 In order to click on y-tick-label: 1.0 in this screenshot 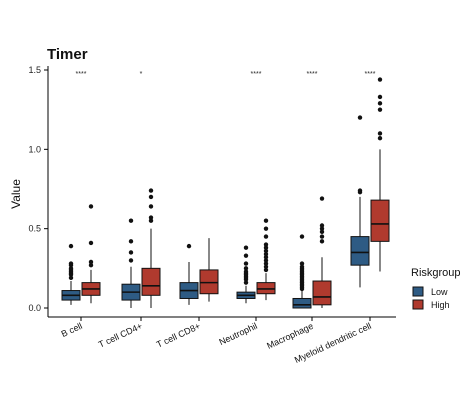, I will do `click(34, 149)`.